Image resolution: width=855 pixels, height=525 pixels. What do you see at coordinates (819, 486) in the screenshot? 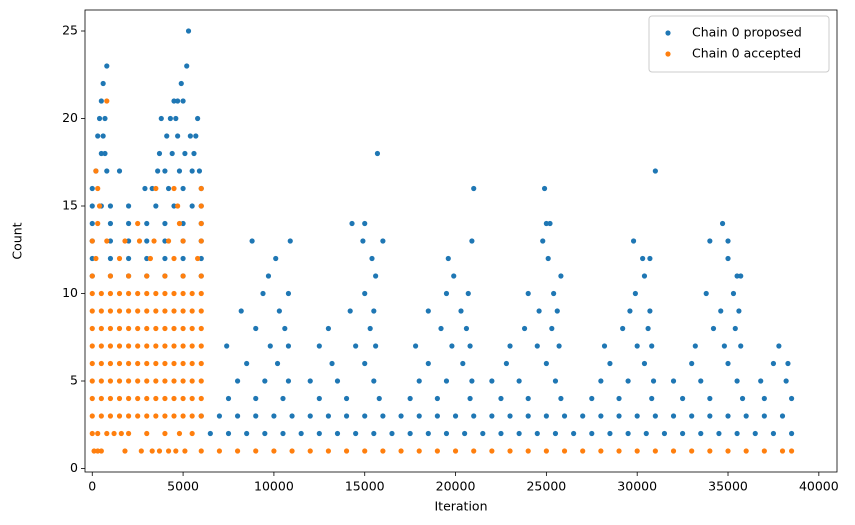
I see `x-tick-label: 40000` at bounding box center [819, 486].